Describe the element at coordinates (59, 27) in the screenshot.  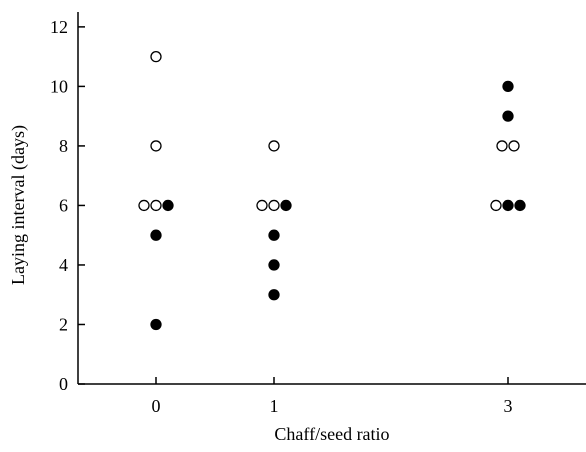
I see `y-tick-label: 12` at that location.